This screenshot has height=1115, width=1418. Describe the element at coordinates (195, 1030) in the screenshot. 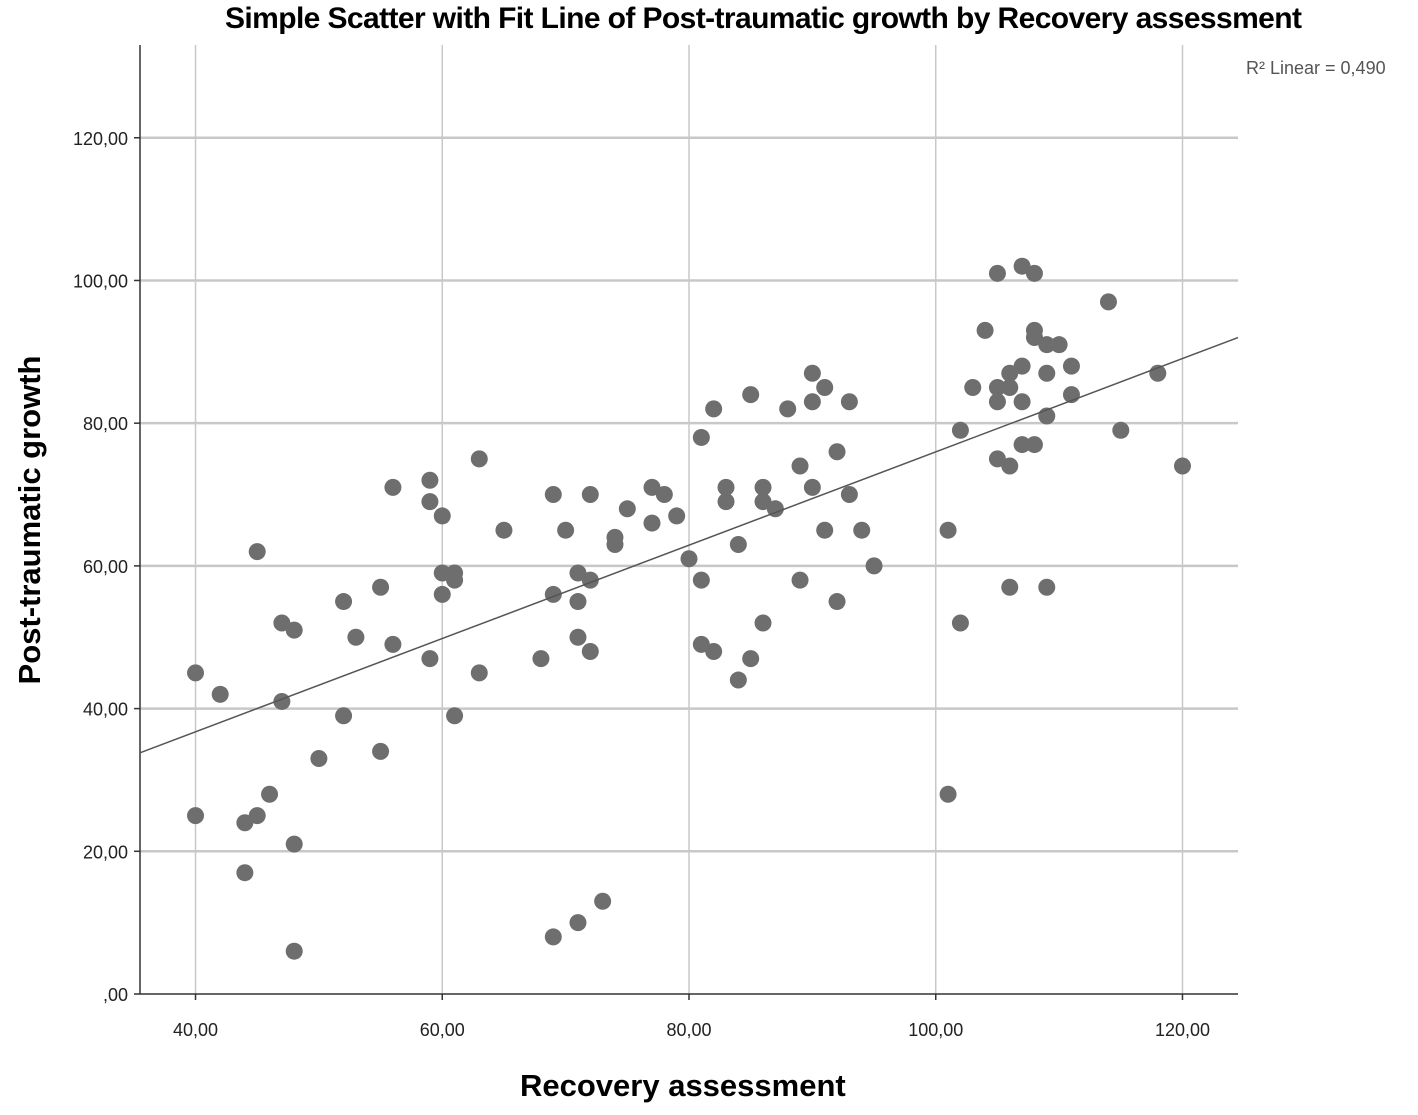

I see `x-tick-label: 40,00` at that location.